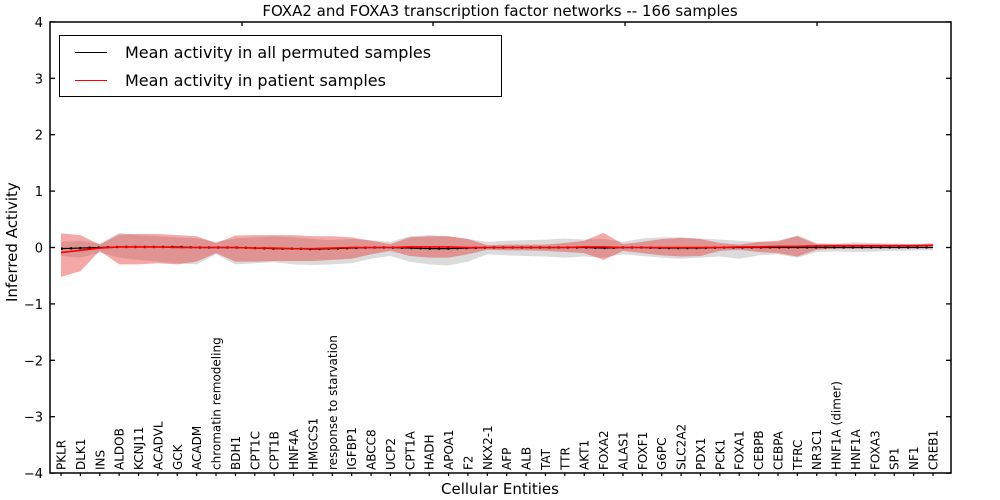 The image size is (1000, 500). Describe the element at coordinates (759, 450) in the screenshot. I see `x-tick-label: CEBPB` at that location.